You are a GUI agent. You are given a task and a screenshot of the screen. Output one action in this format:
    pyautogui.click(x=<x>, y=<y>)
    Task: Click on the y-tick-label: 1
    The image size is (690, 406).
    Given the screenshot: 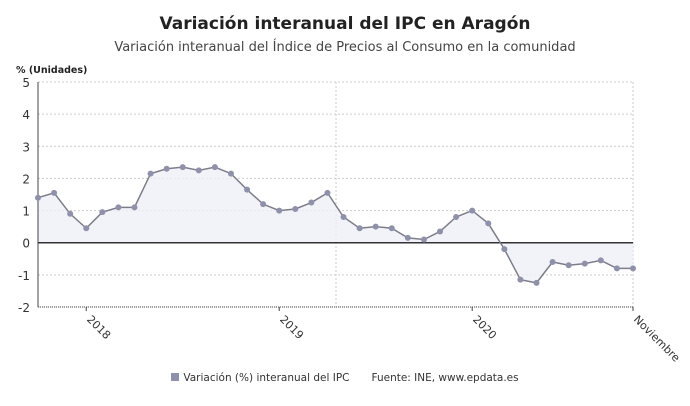 What is the action you would take?
    pyautogui.click(x=26, y=212)
    